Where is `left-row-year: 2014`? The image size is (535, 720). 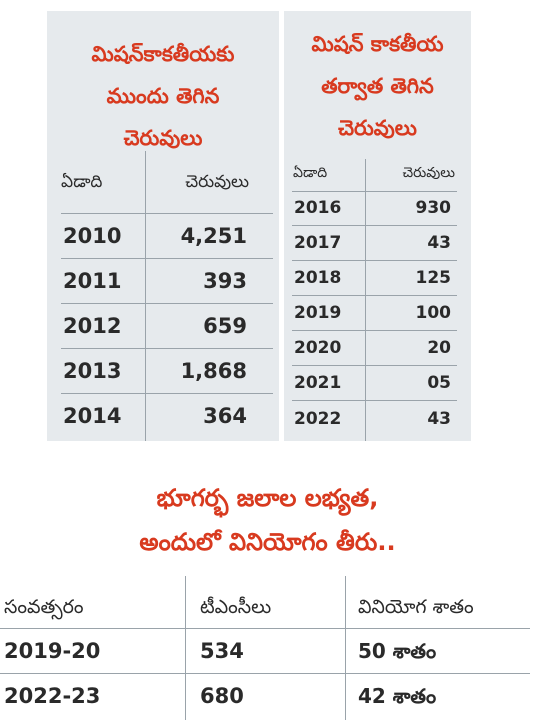 left-row-year: 2014 is located at coordinates (92, 415).